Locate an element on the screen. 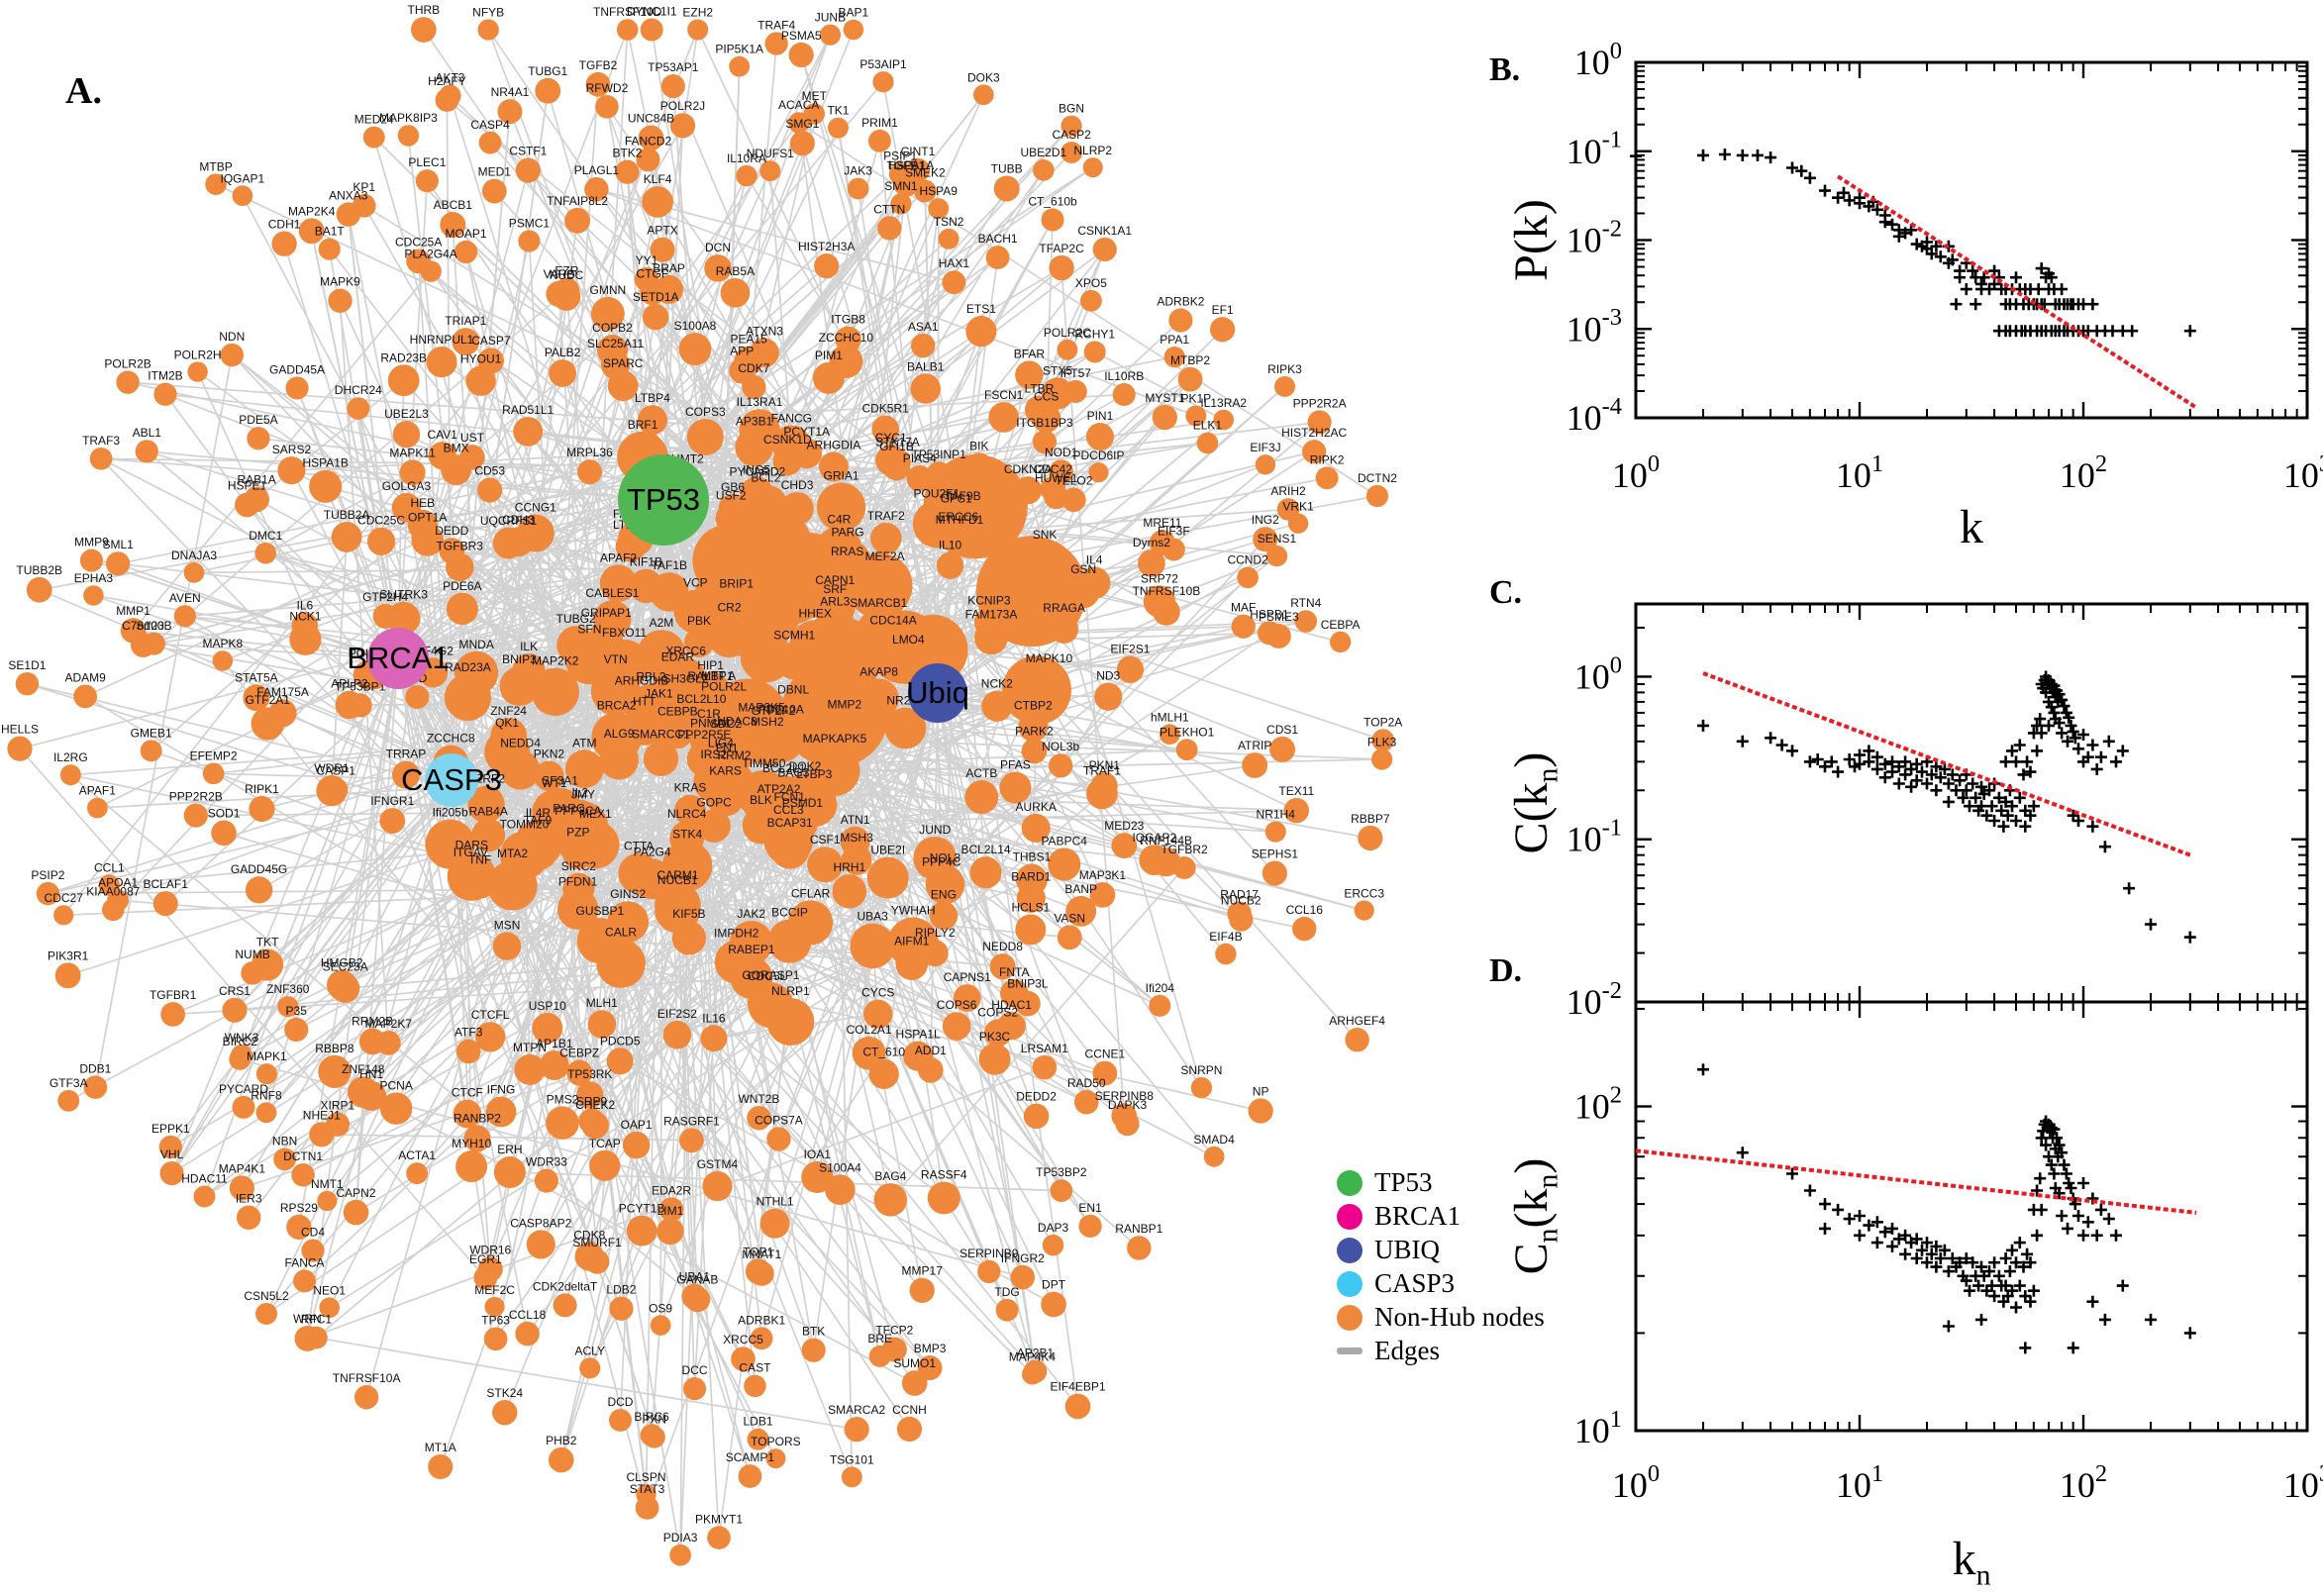 This screenshot has width=2323, height=1596. network-node-label: SNRPN is located at coordinates (1201, 1070).